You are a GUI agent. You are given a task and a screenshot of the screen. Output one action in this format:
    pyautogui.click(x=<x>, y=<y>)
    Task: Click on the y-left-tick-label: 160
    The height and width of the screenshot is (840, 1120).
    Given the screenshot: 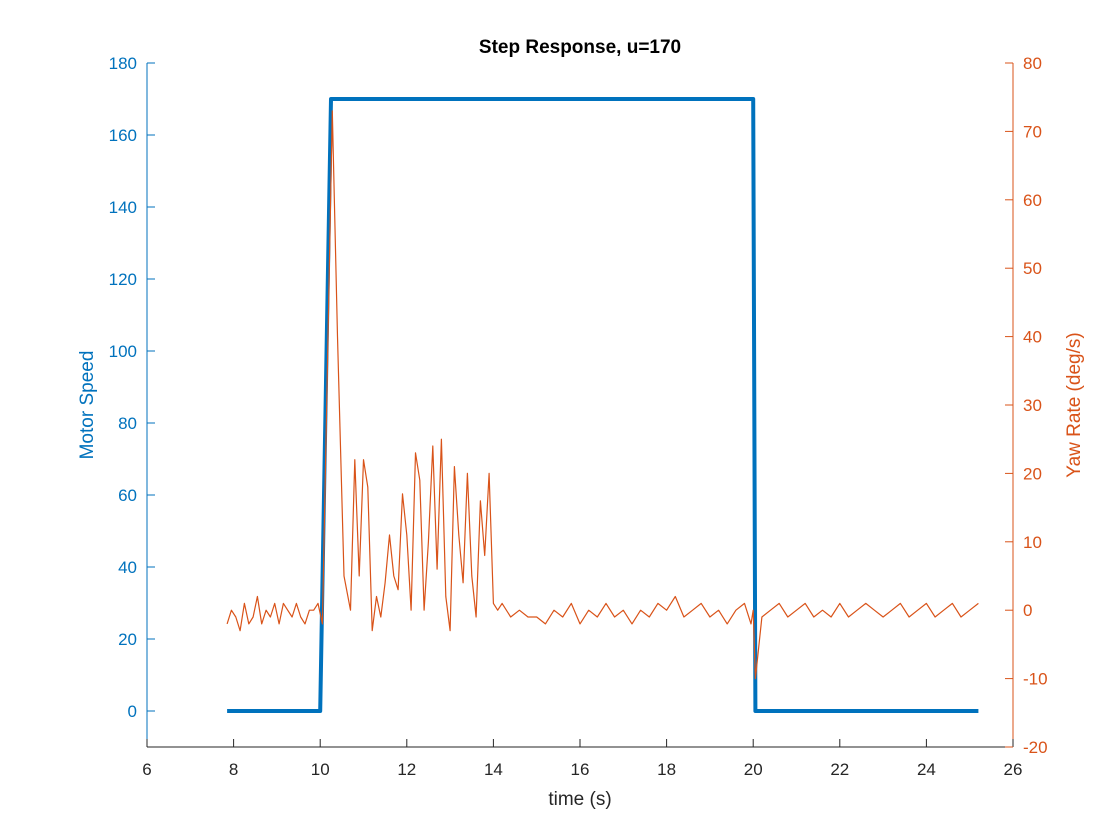 What is the action you would take?
    pyautogui.click(x=123, y=135)
    